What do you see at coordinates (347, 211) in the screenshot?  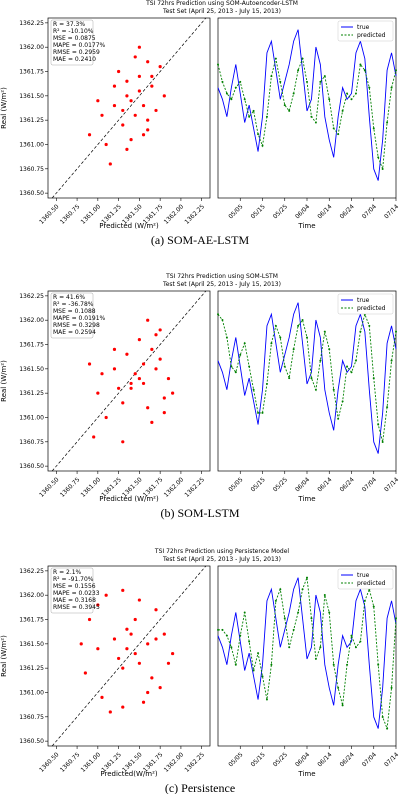 I see `x-tick-label: 06/24` at bounding box center [347, 211].